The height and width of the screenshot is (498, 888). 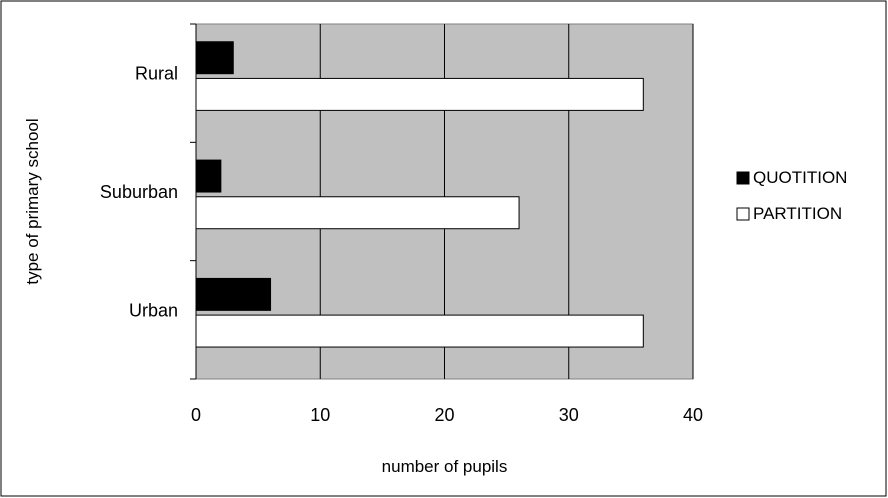 I want to click on x-tick-label: 30, so click(x=569, y=415).